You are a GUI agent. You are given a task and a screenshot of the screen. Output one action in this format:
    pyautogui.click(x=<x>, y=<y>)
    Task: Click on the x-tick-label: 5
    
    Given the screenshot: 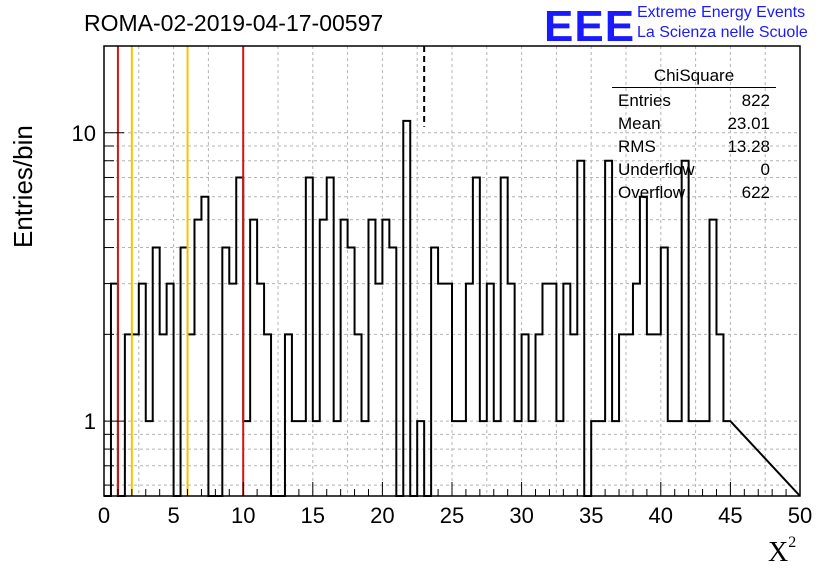 What is the action you would take?
    pyautogui.click(x=173, y=515)
    